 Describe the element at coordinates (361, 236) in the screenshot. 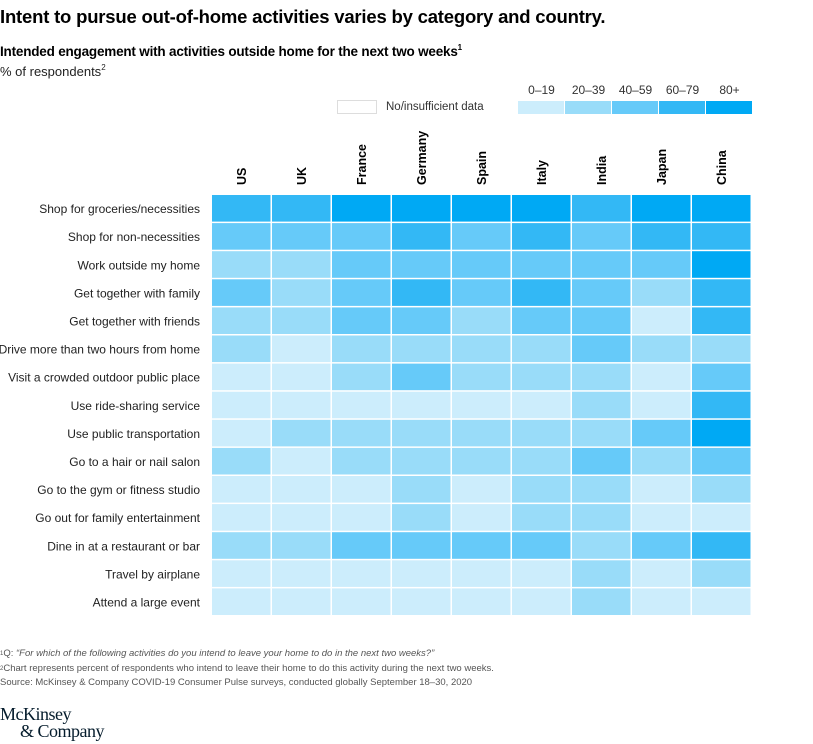

I see `heatmap-cell-shop-for-non-necessities-france` at that location.